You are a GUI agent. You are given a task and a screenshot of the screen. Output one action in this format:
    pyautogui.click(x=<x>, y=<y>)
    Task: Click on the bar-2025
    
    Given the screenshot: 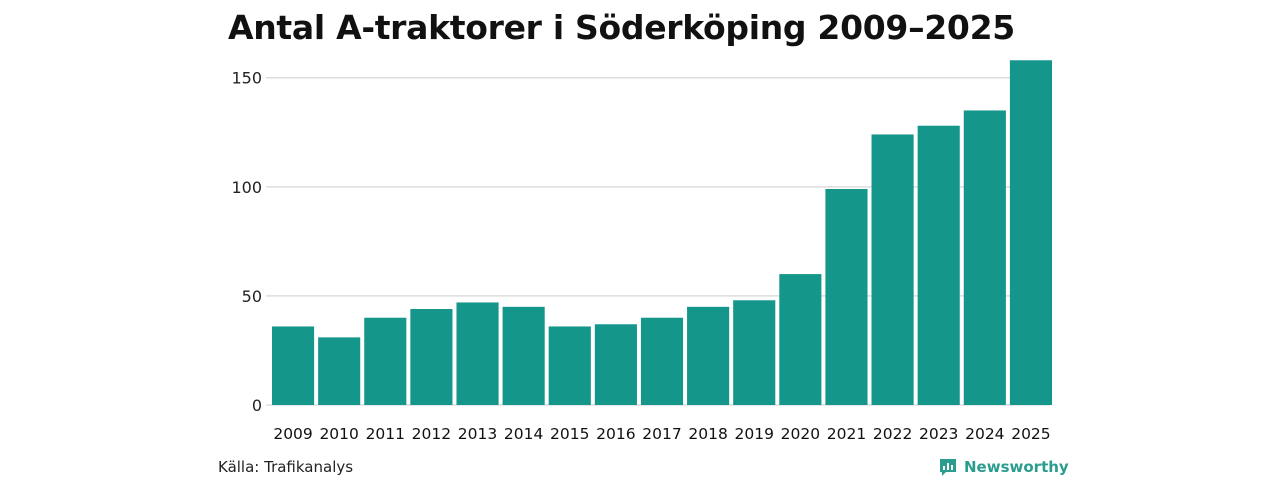 What is the action you would take?
    pyautogui.click(x=1030, y=232)
    